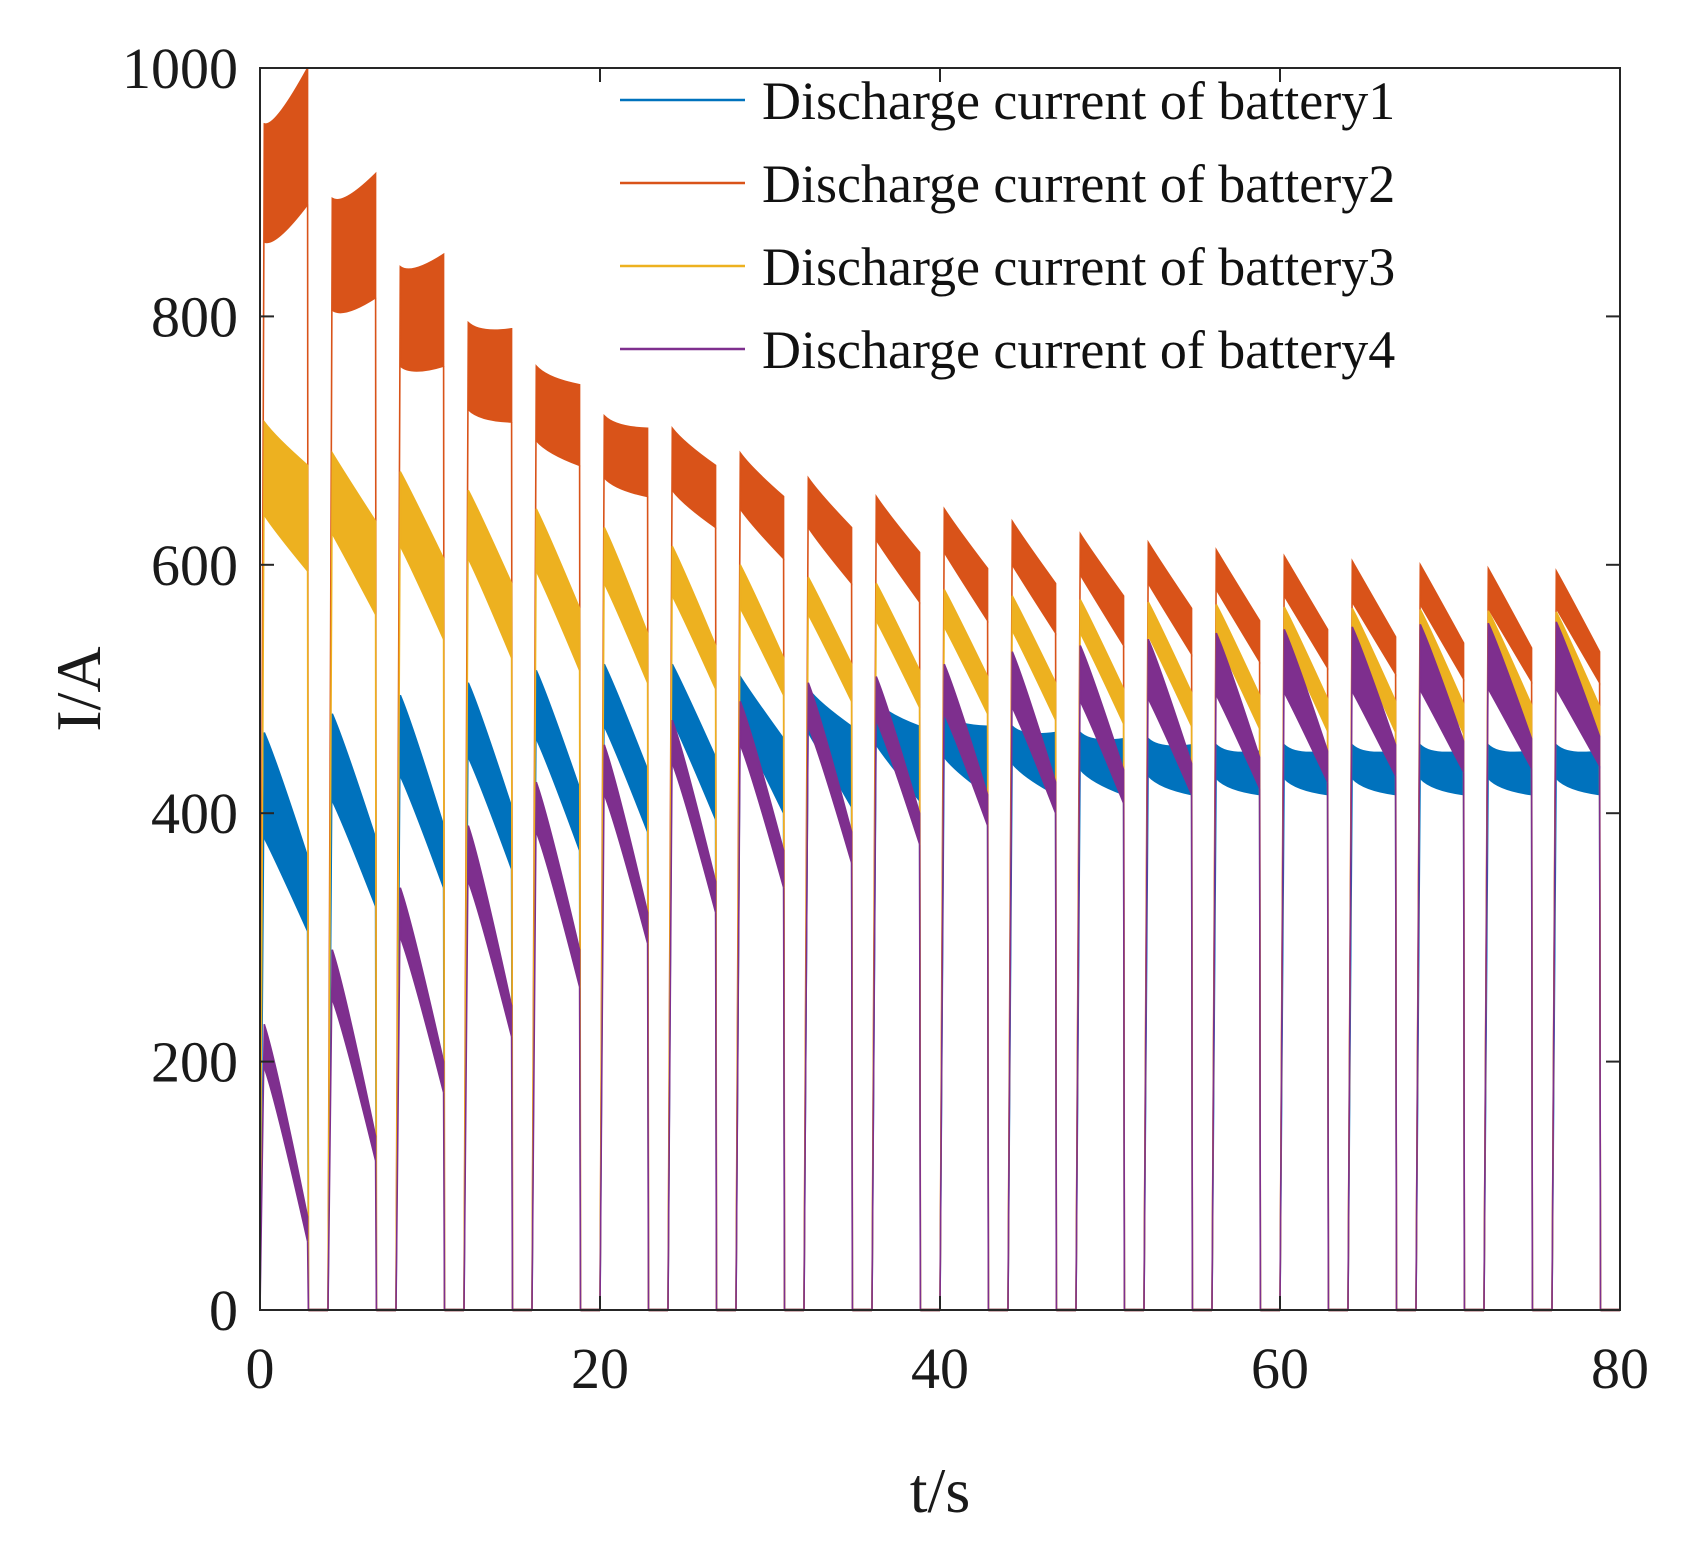 The image size is (1681, 1542). I want to click on x-axis-label: t/s, so click(940, 1490).